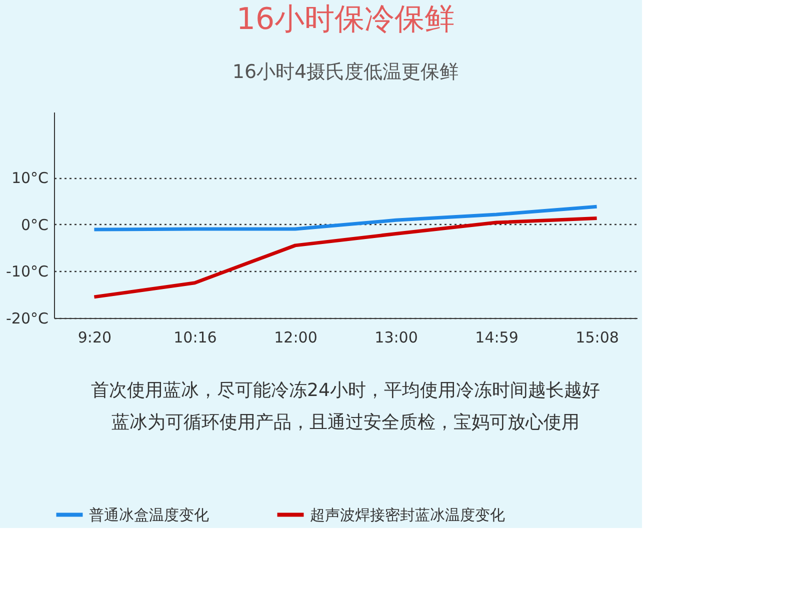  Describe the element at coordinates (195, 337) in the screenshot. I see `x-tick-label: 10:16` at that location.